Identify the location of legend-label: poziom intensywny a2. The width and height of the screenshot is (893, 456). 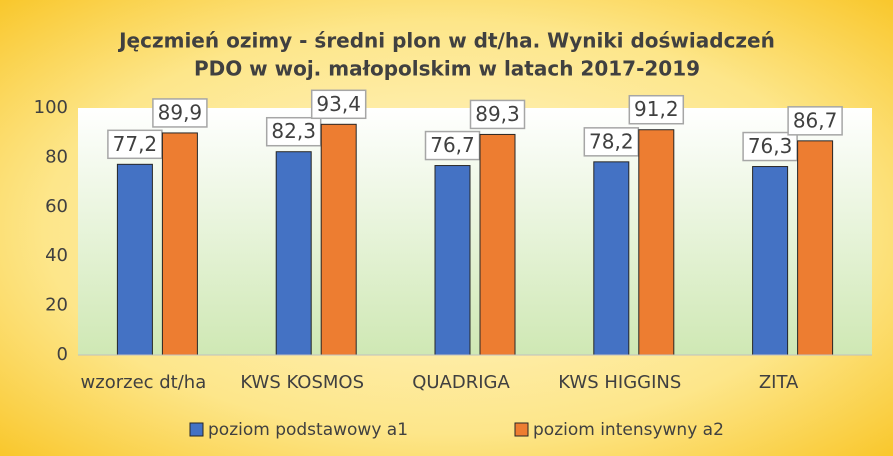
(628, 430).